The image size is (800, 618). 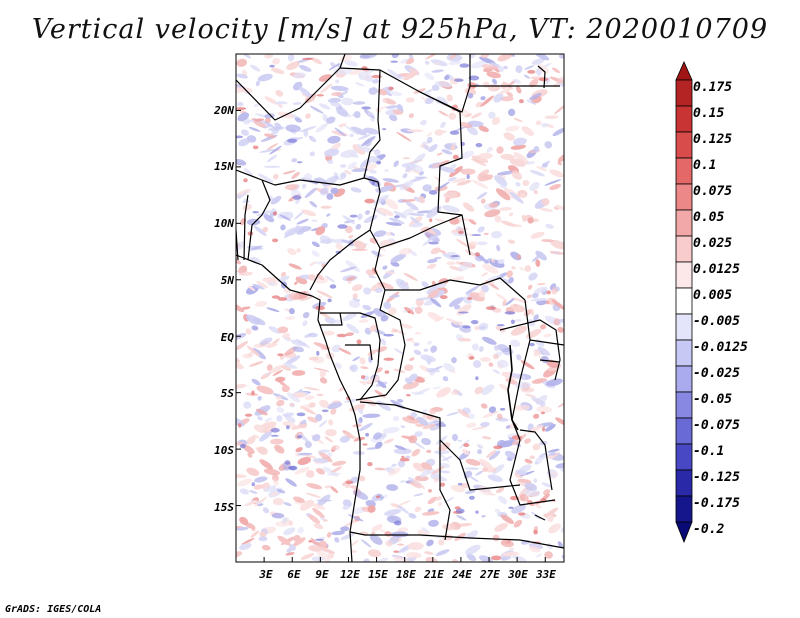 What do you see at coordinates (434, 574) in the screenshot?
I see `lon-label-21e: 21E` at bounding box center [434, 574].